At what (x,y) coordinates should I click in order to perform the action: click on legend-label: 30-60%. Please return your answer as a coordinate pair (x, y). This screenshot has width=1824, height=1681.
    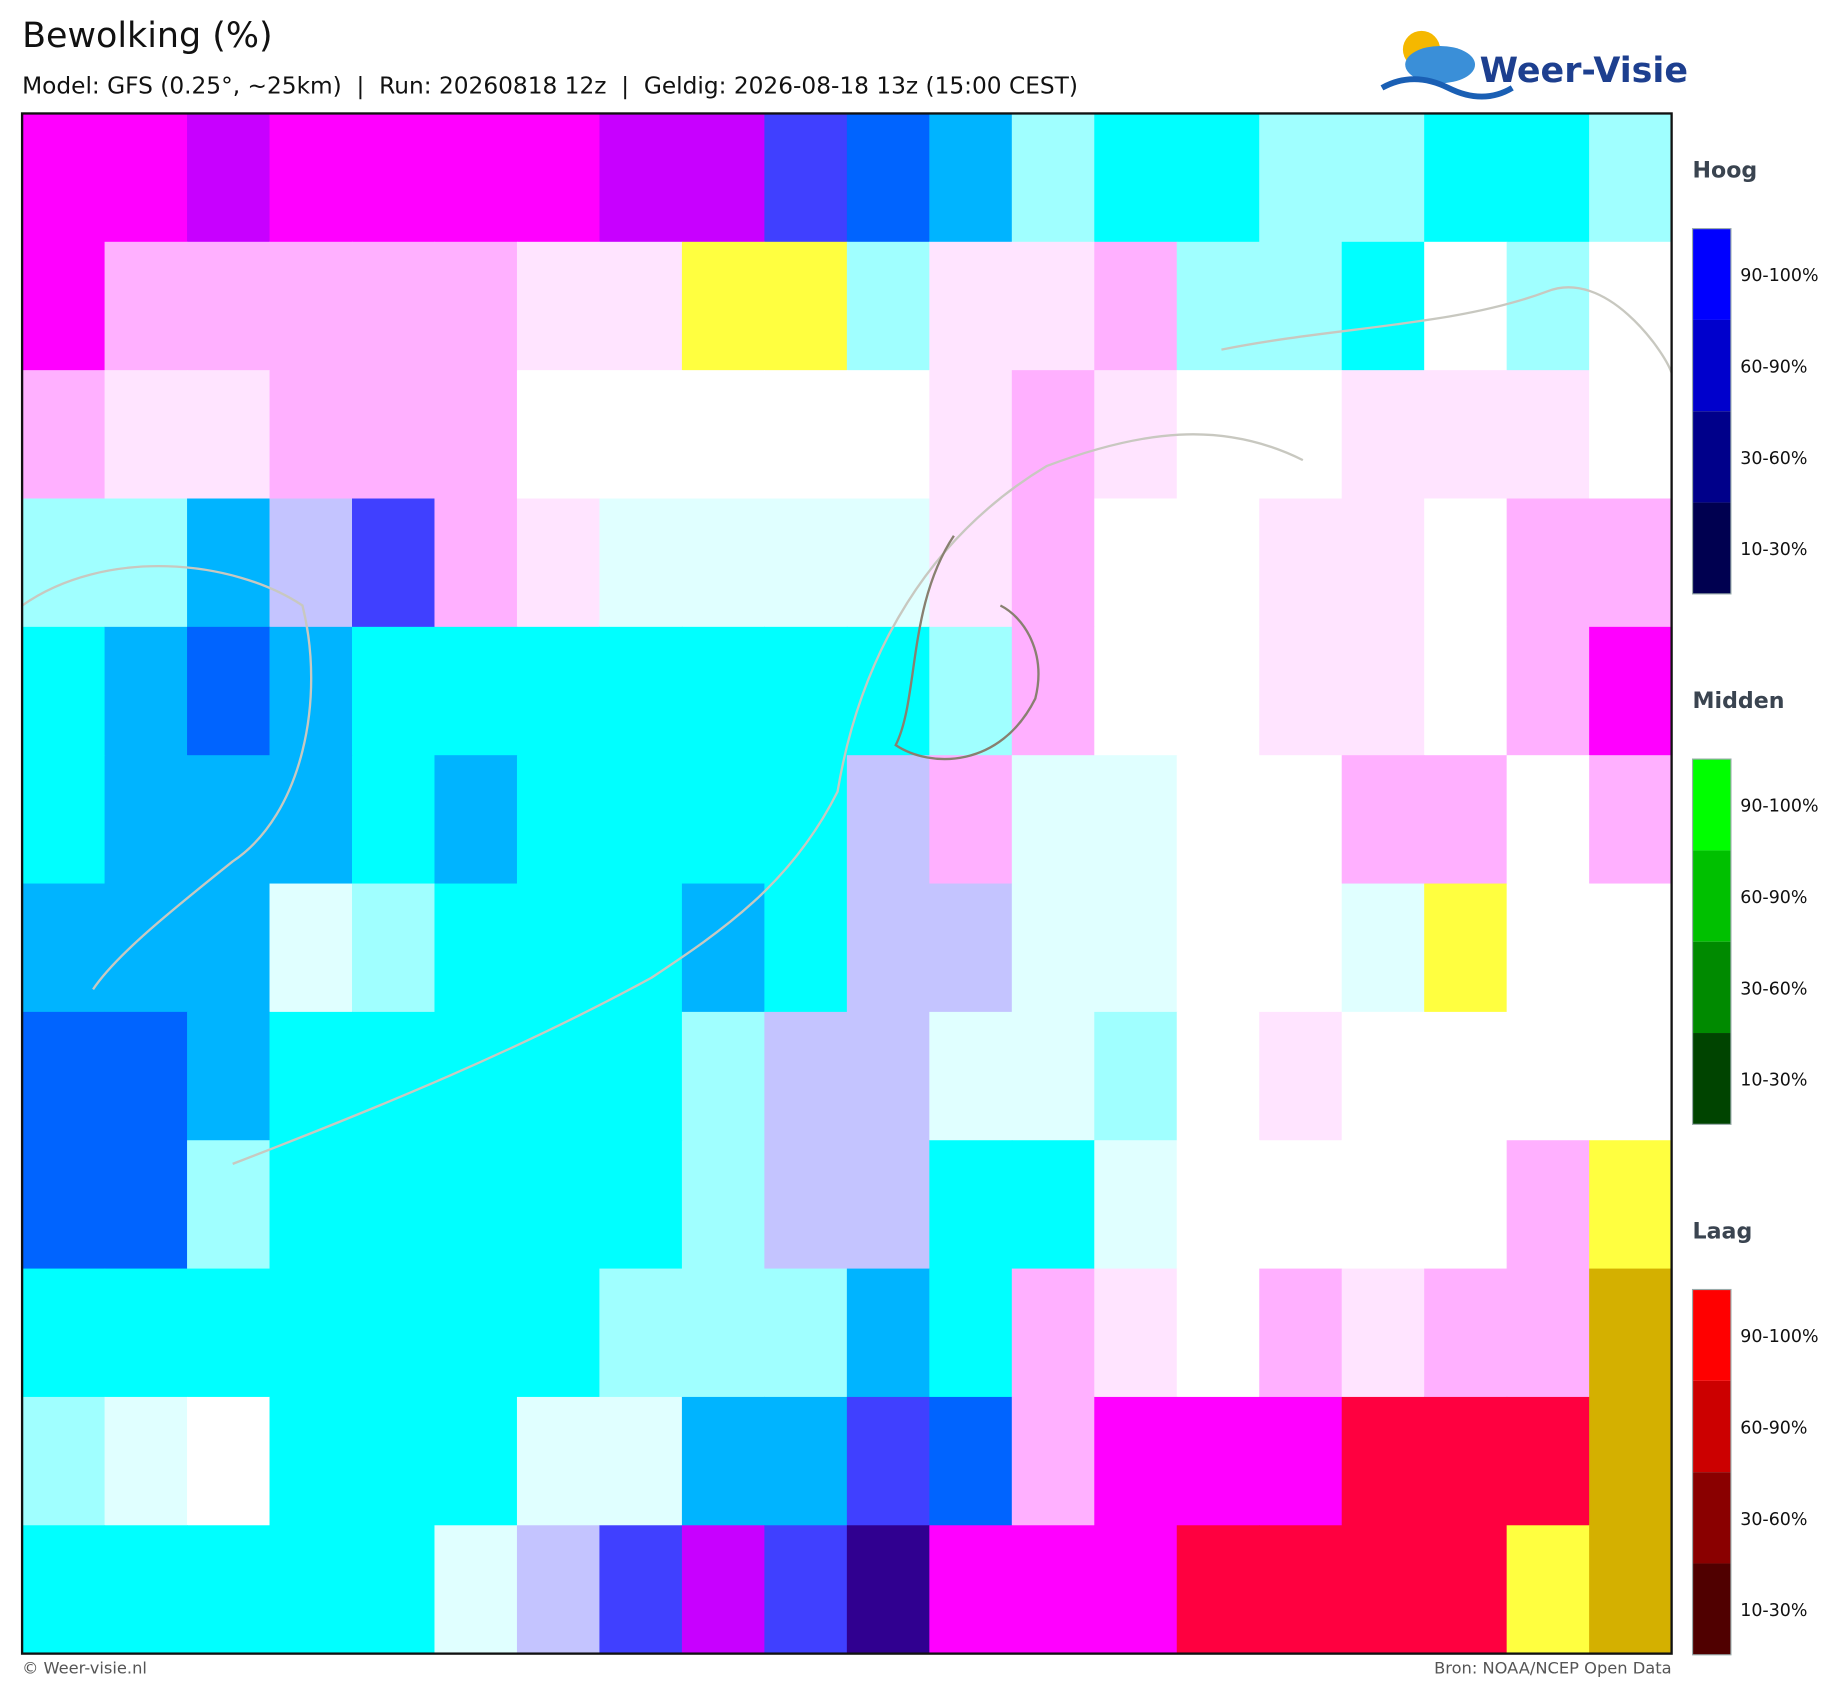
    Looking at the image, I should click on (1773, 459).